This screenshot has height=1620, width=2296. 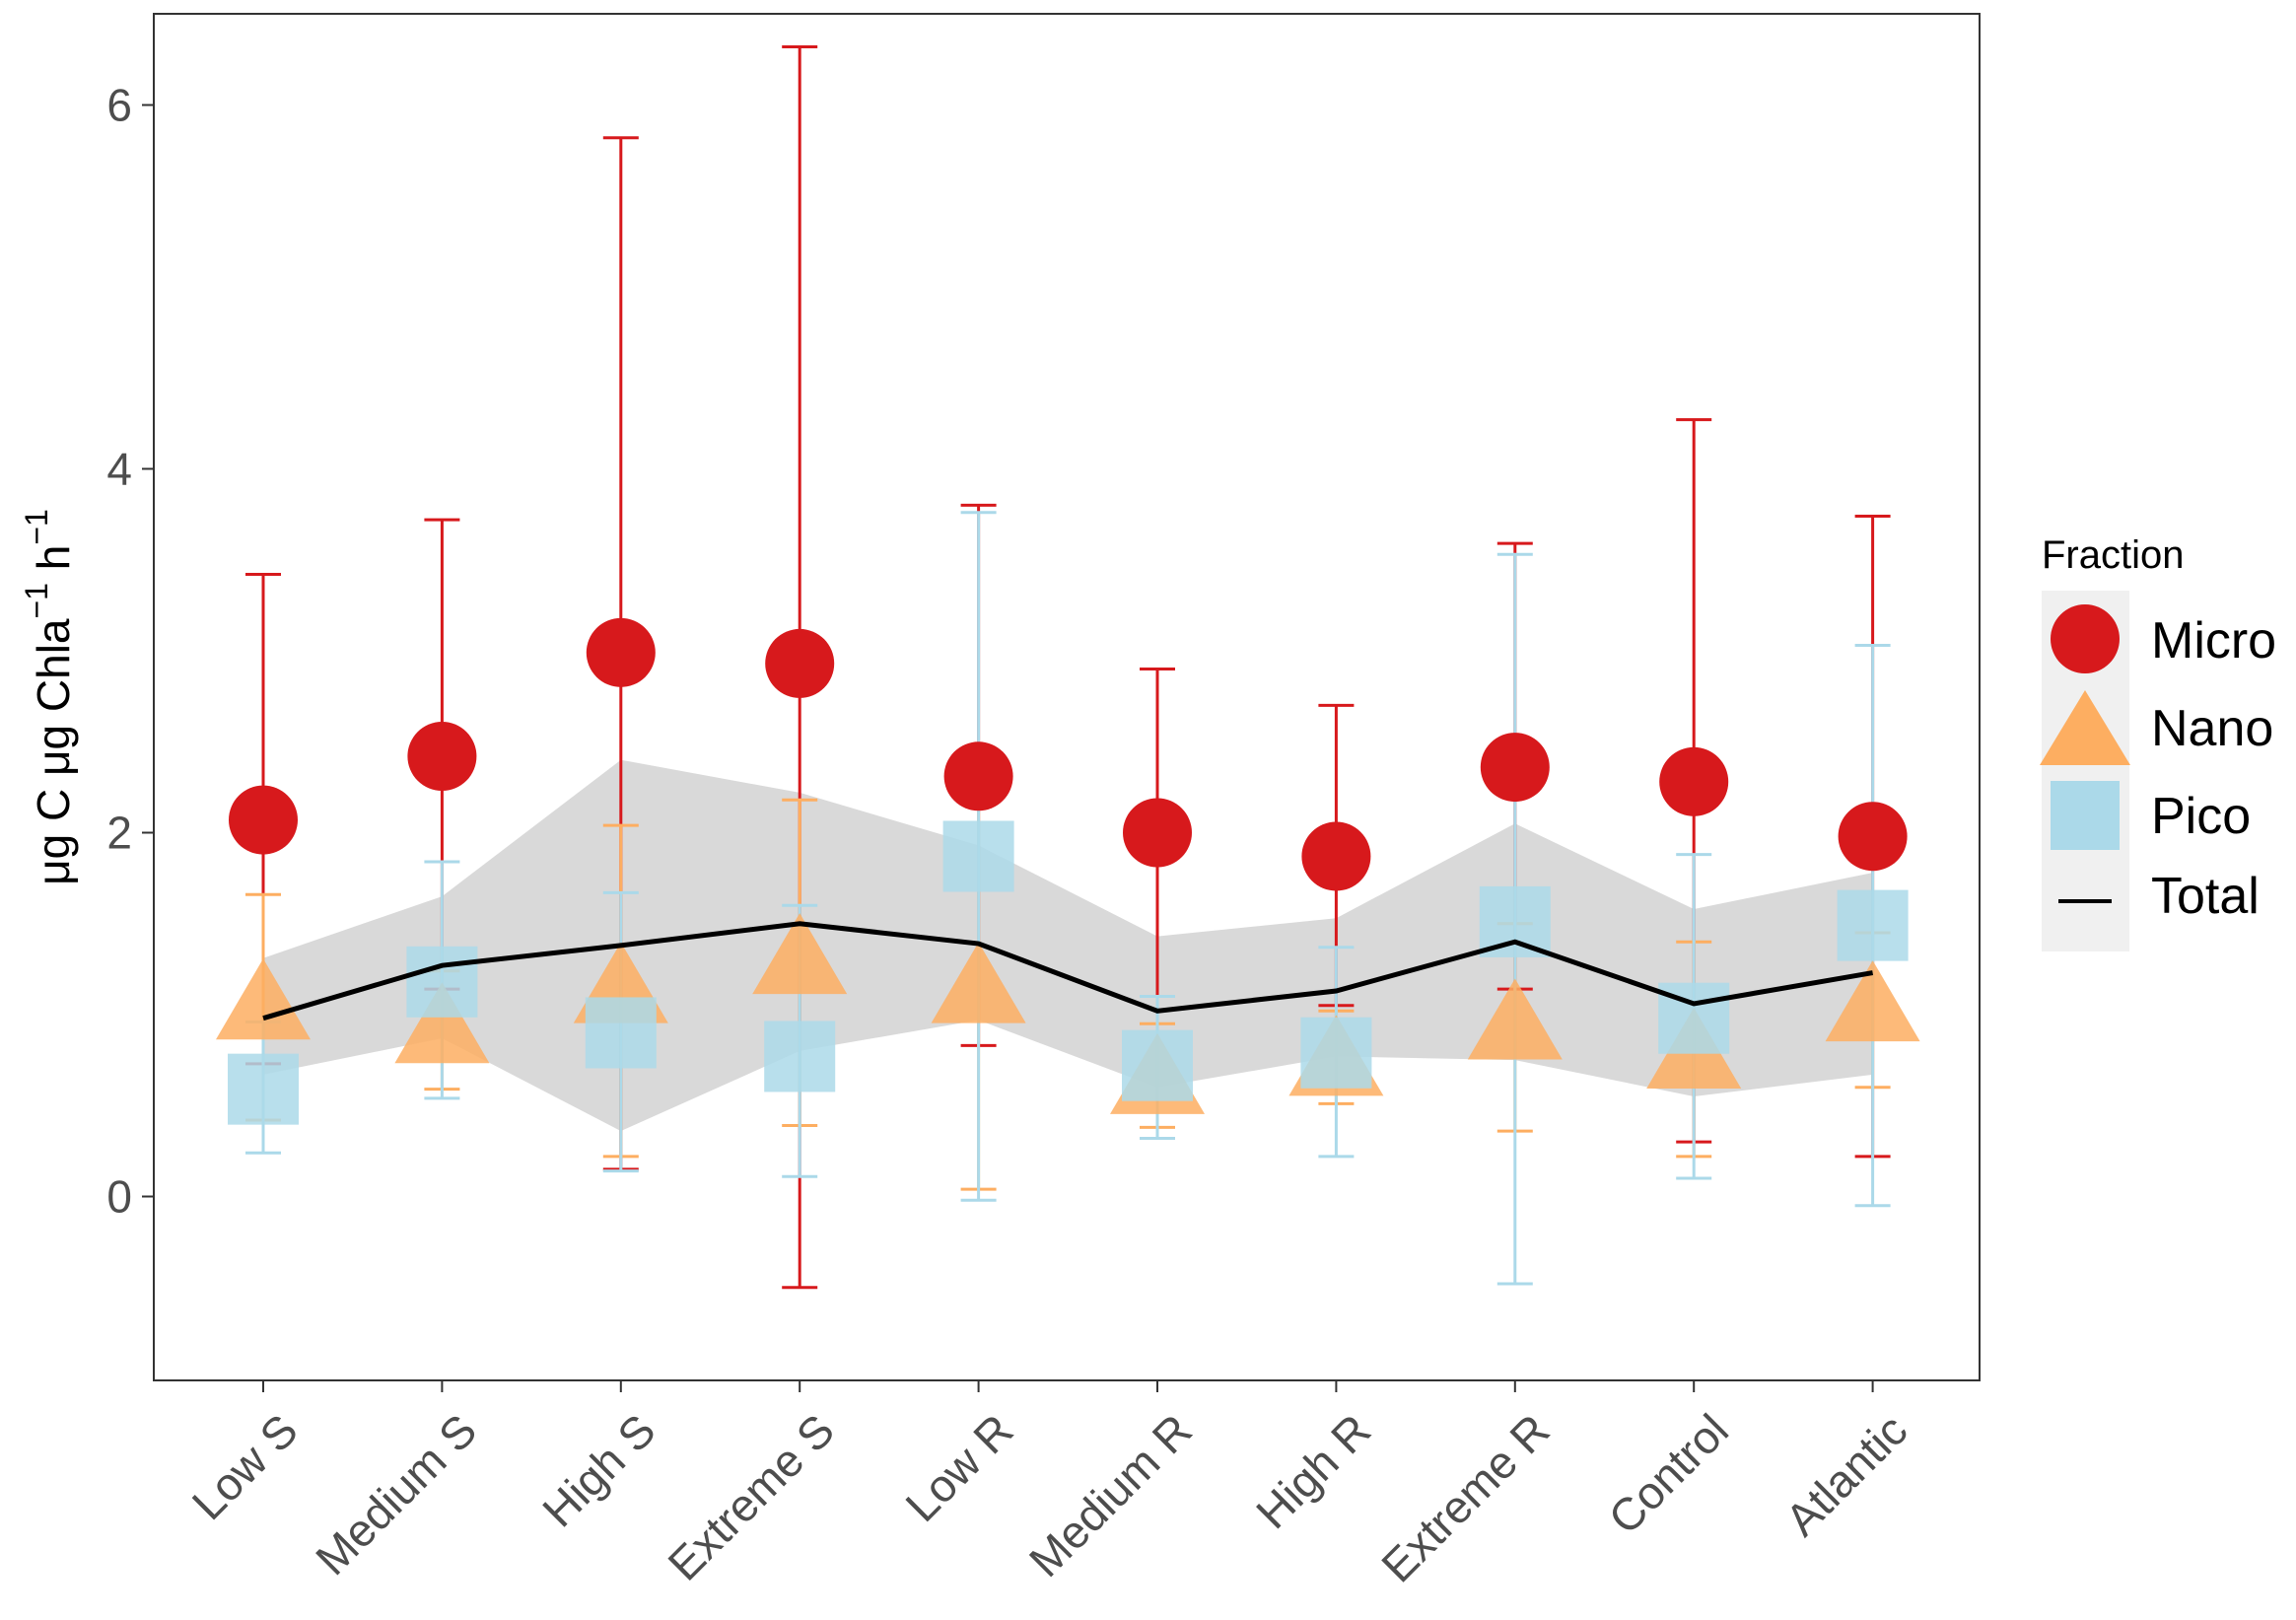 What do you see at coordinates (442, 1023) in the screenshot?
I see `nano-point-medium-s` at bounding box center [442, 1023].